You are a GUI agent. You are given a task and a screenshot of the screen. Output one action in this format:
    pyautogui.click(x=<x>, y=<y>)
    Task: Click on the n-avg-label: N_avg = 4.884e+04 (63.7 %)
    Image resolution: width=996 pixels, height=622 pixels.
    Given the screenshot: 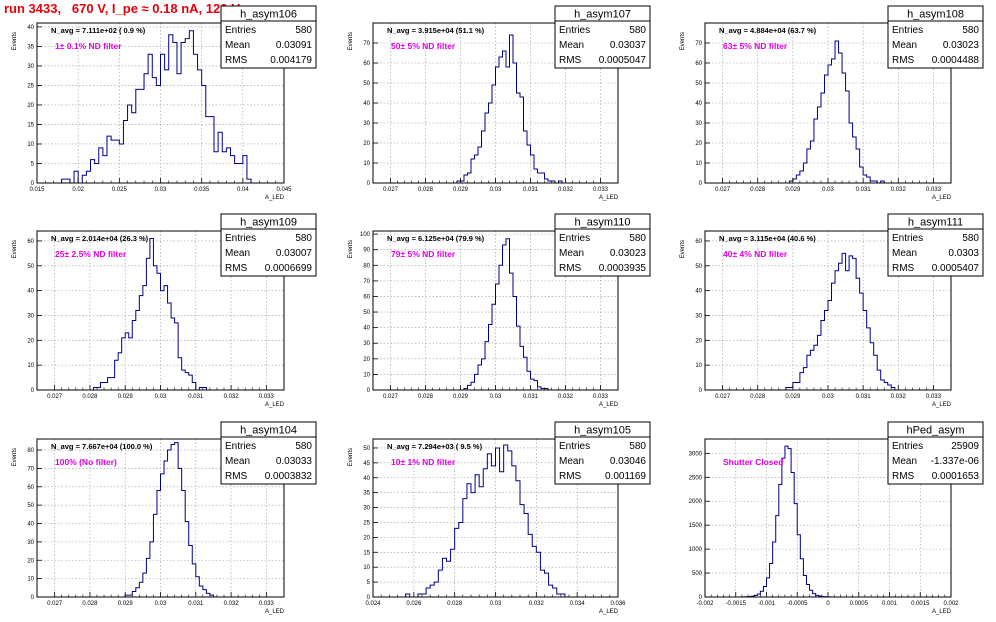 What is the action you would take?
    pyautogui.click(x=768, y=30)
    